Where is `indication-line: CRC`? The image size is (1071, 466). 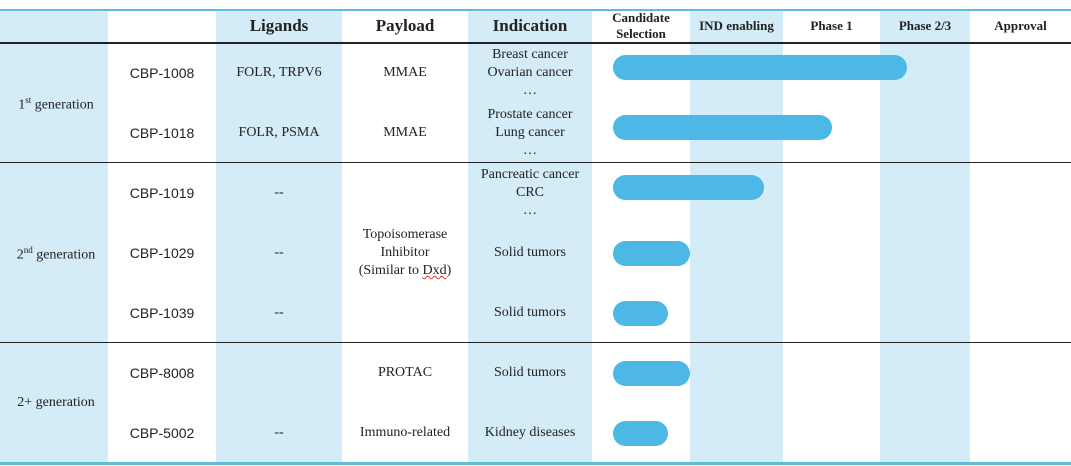
indication-line: CRC is located at coordinates (529, 192).